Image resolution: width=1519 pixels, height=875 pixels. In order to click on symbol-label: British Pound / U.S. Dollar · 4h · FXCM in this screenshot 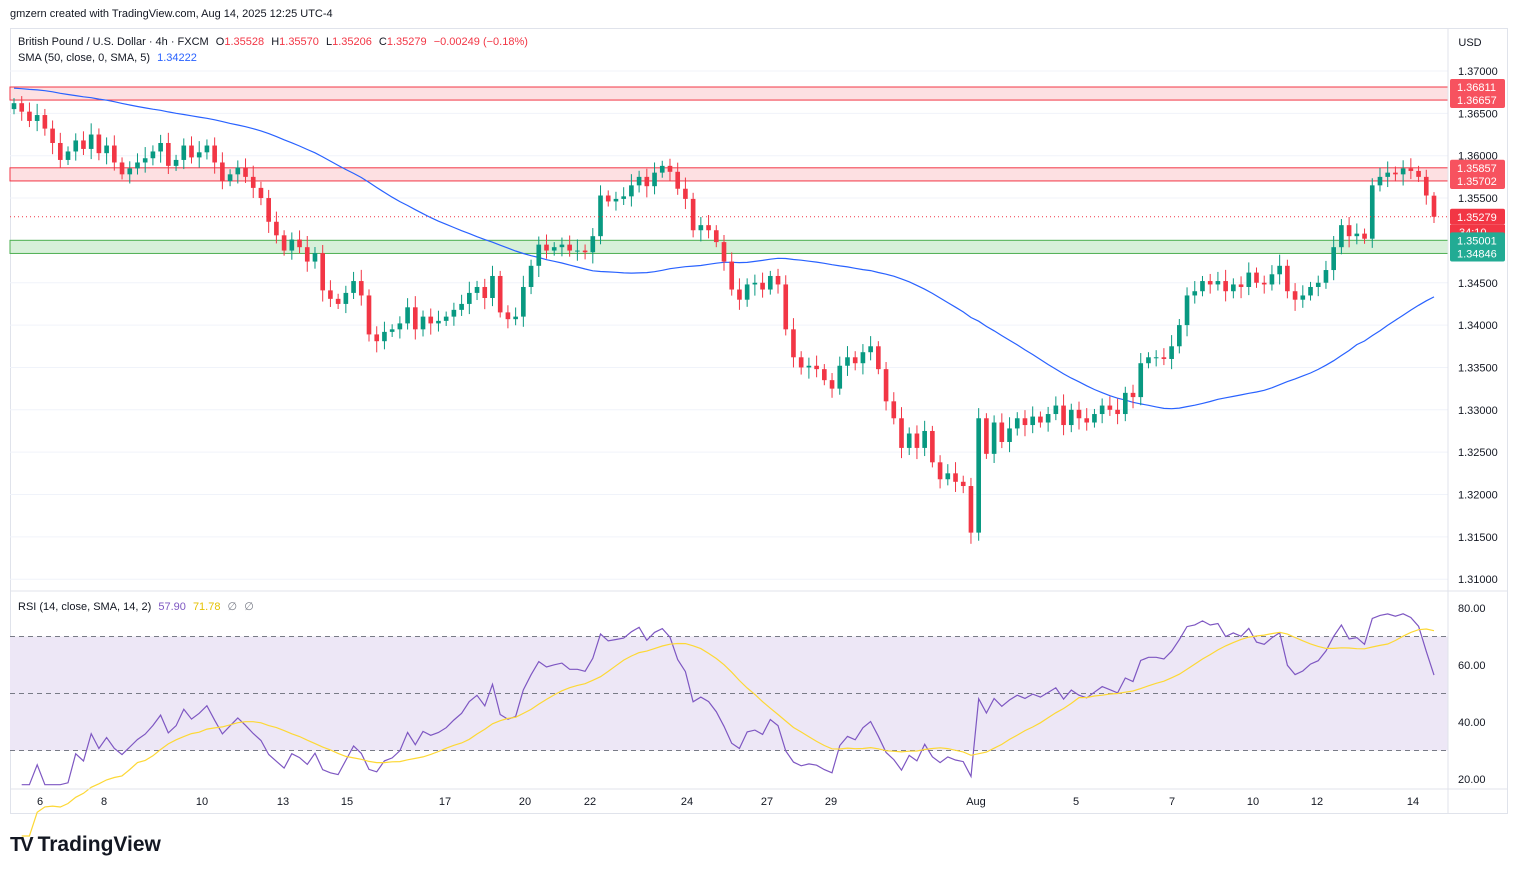, I will do `click(113, 42)`.